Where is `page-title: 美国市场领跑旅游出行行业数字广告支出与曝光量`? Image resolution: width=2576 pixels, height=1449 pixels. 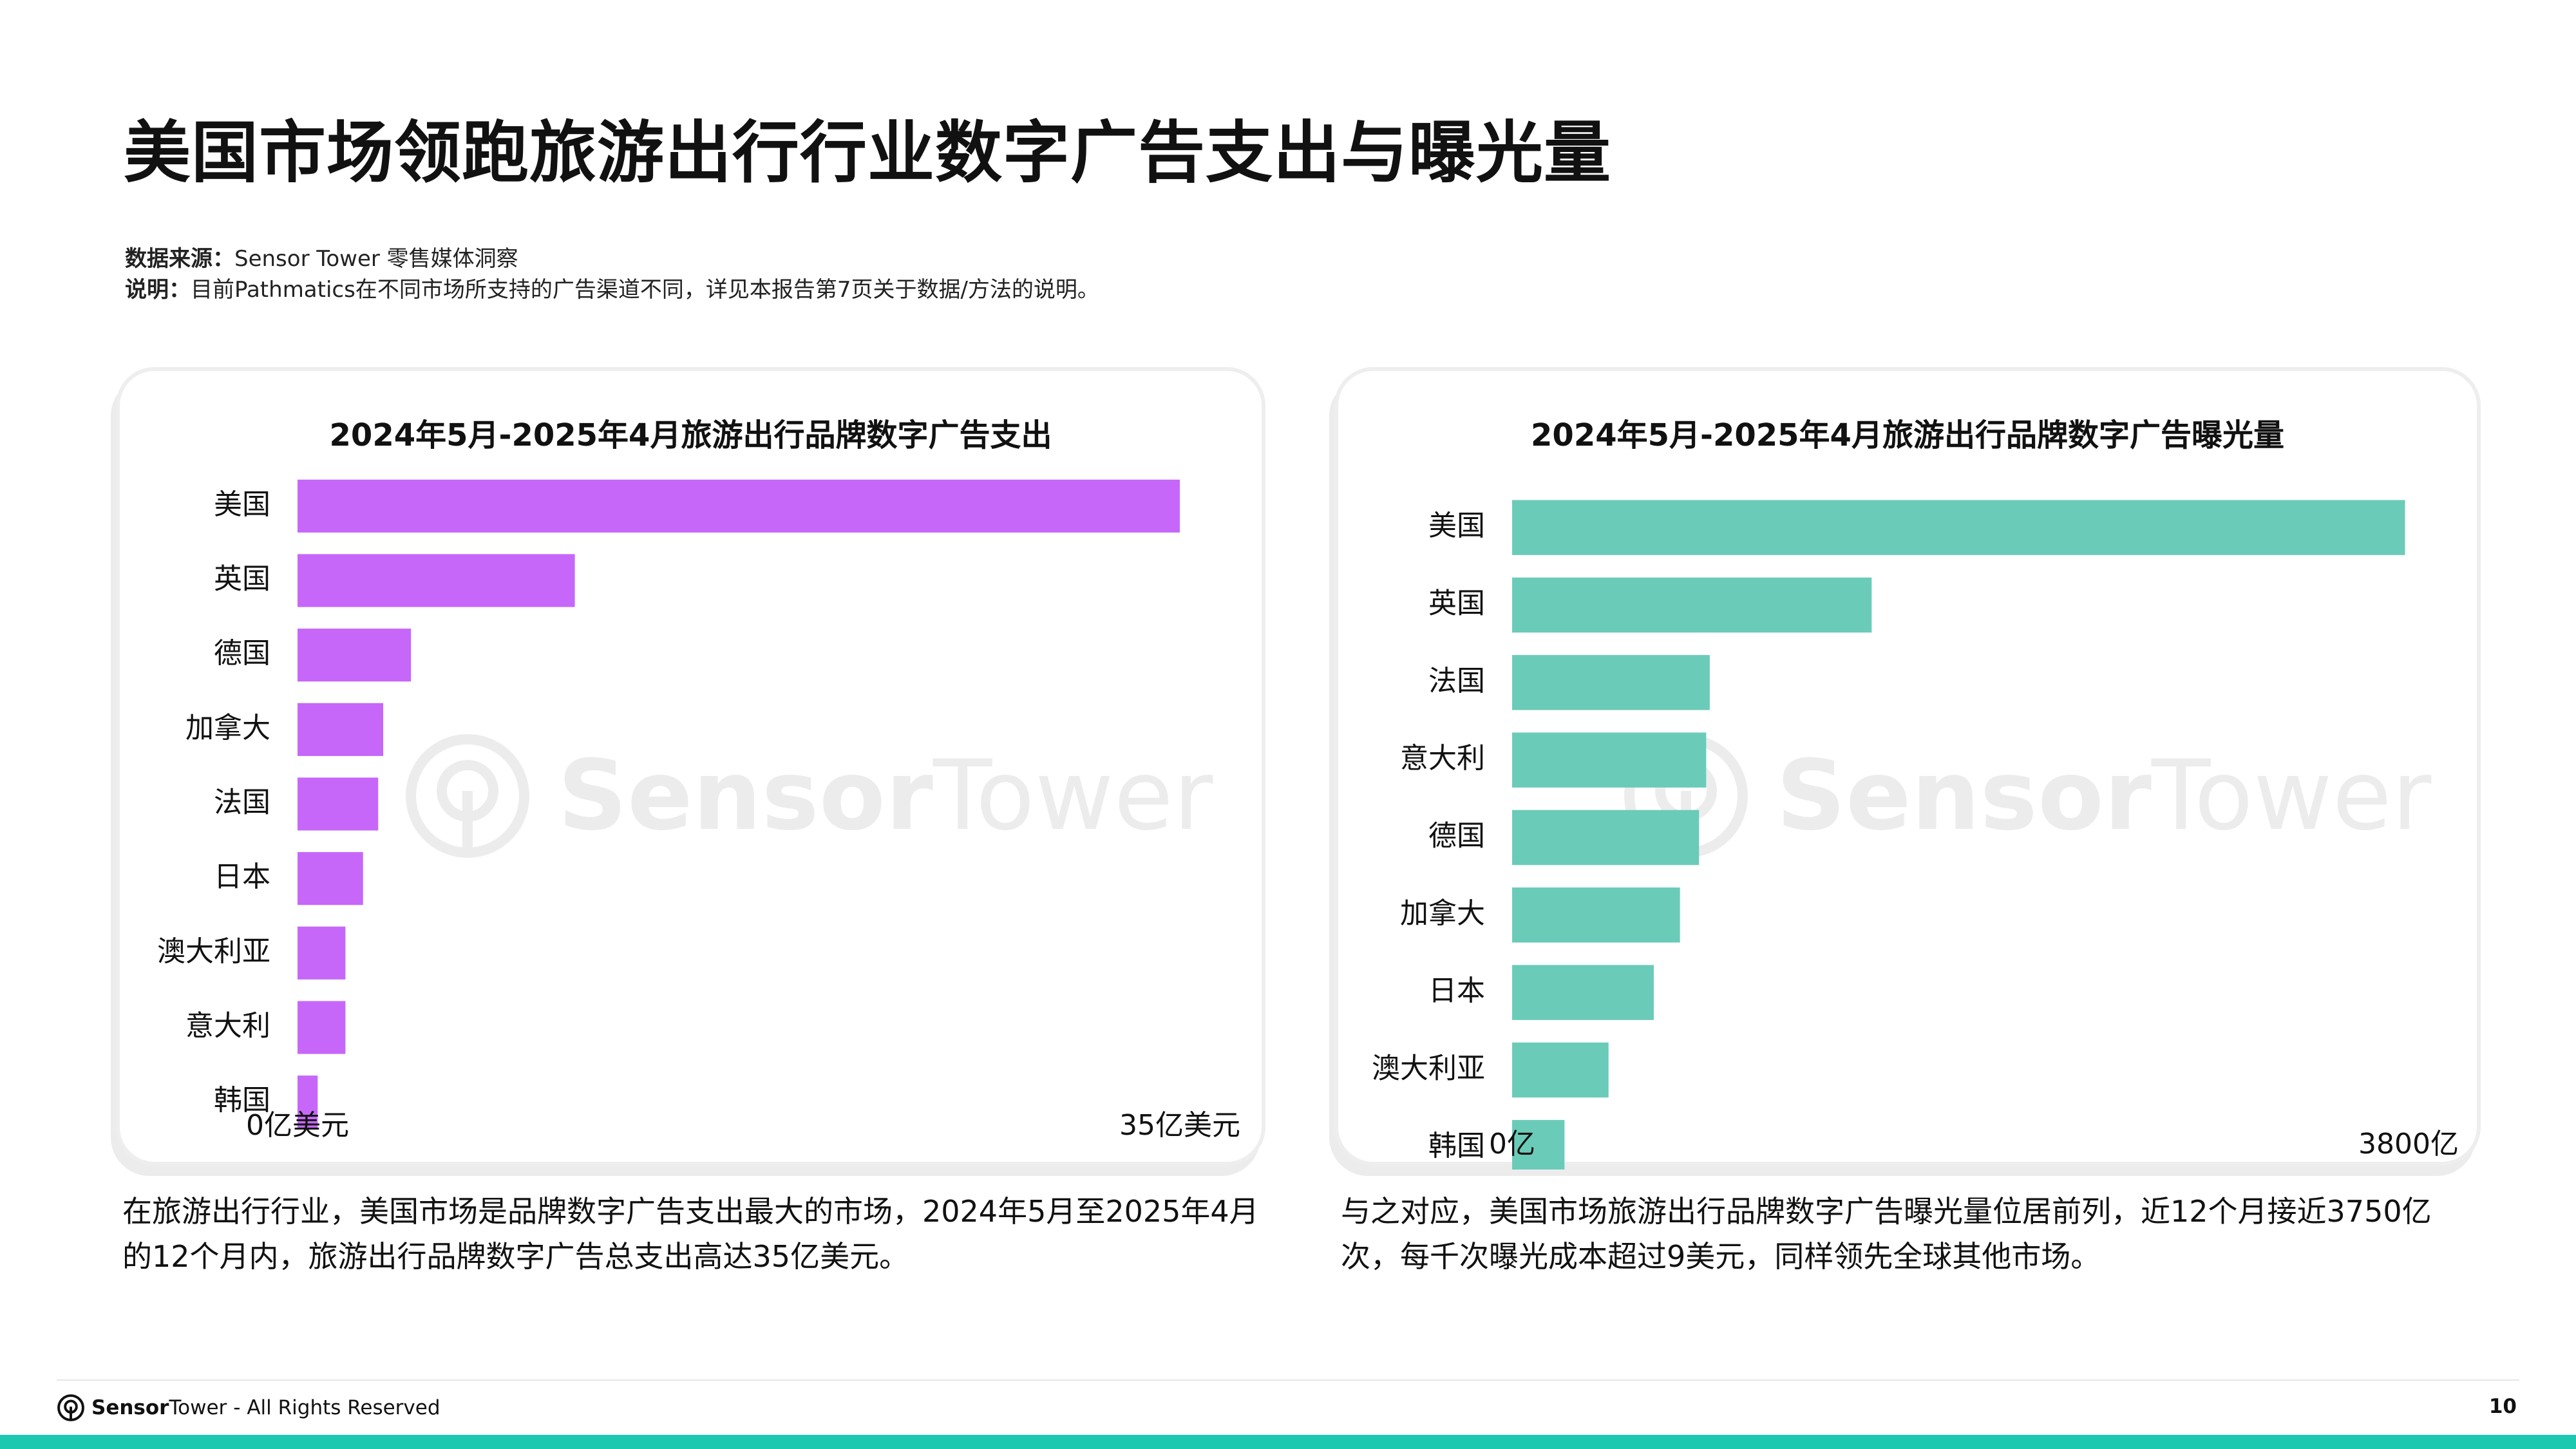 page-title: 美国市场领跑旅游出行行业数字广告支出与曝光量 is located at coordinates (868, 152).